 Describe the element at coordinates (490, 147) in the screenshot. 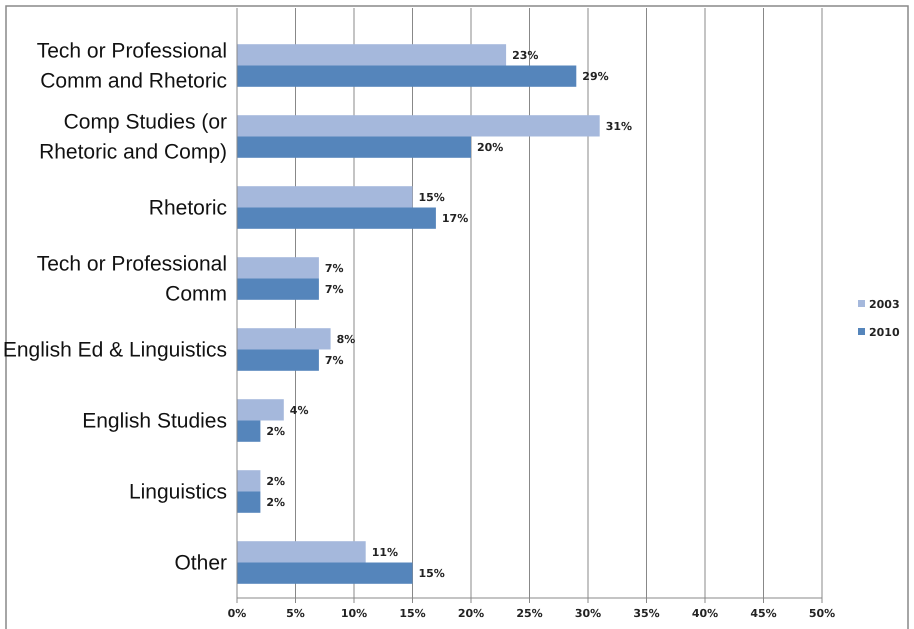

I see `data-label: 20%` at that location.